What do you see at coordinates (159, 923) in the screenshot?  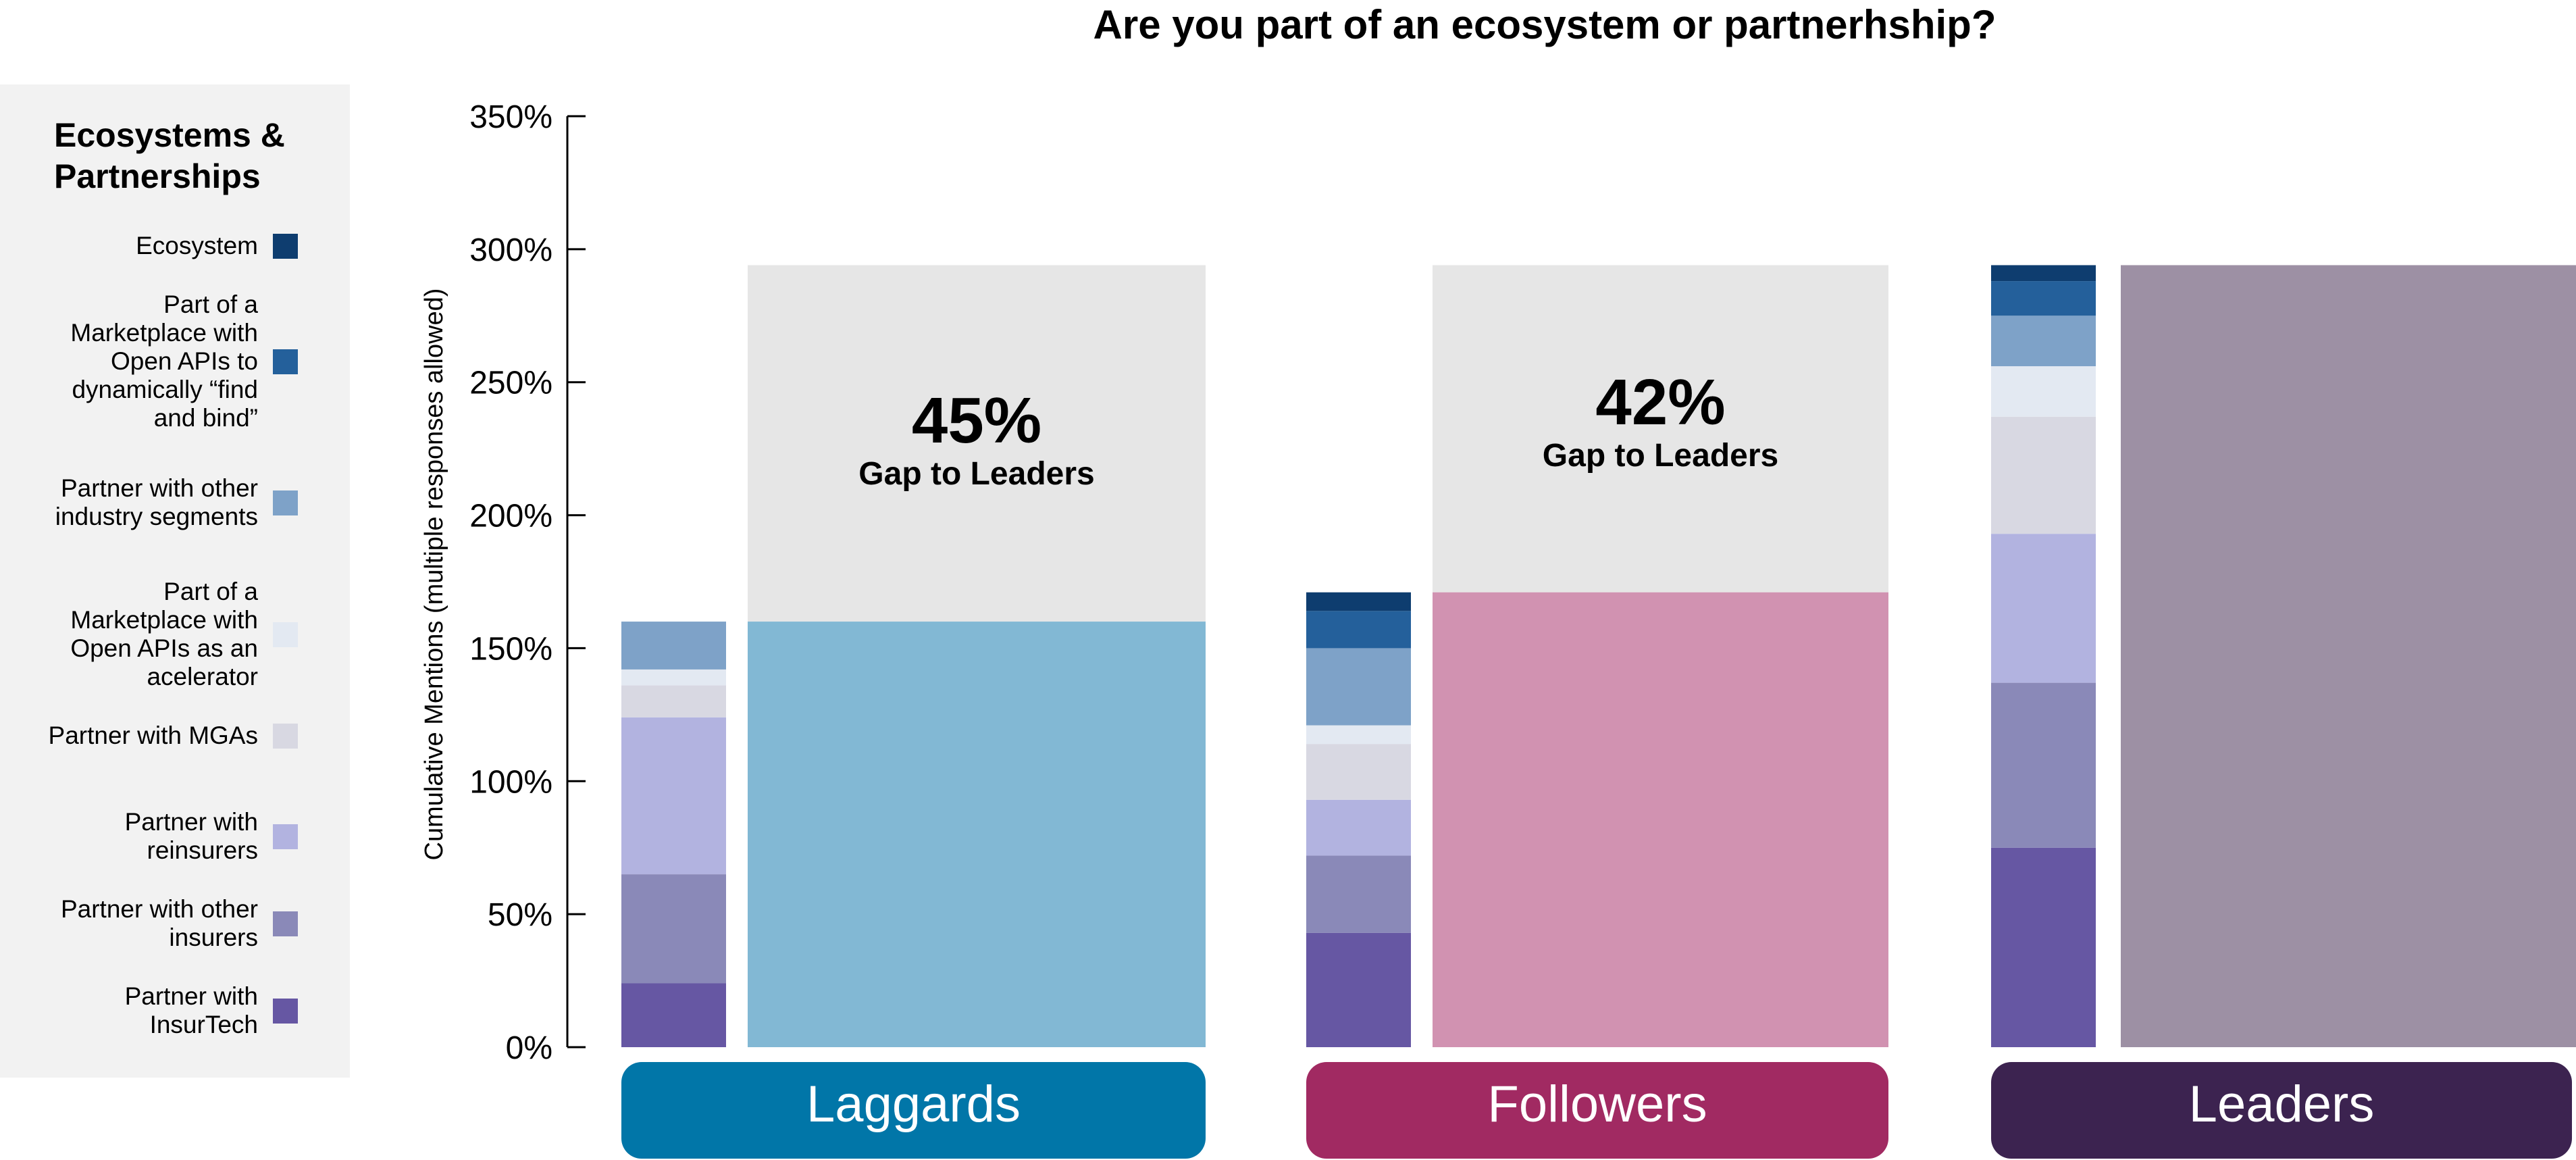 I see `legend-label: Partner with other insurers` at bounding box center [159, 923].